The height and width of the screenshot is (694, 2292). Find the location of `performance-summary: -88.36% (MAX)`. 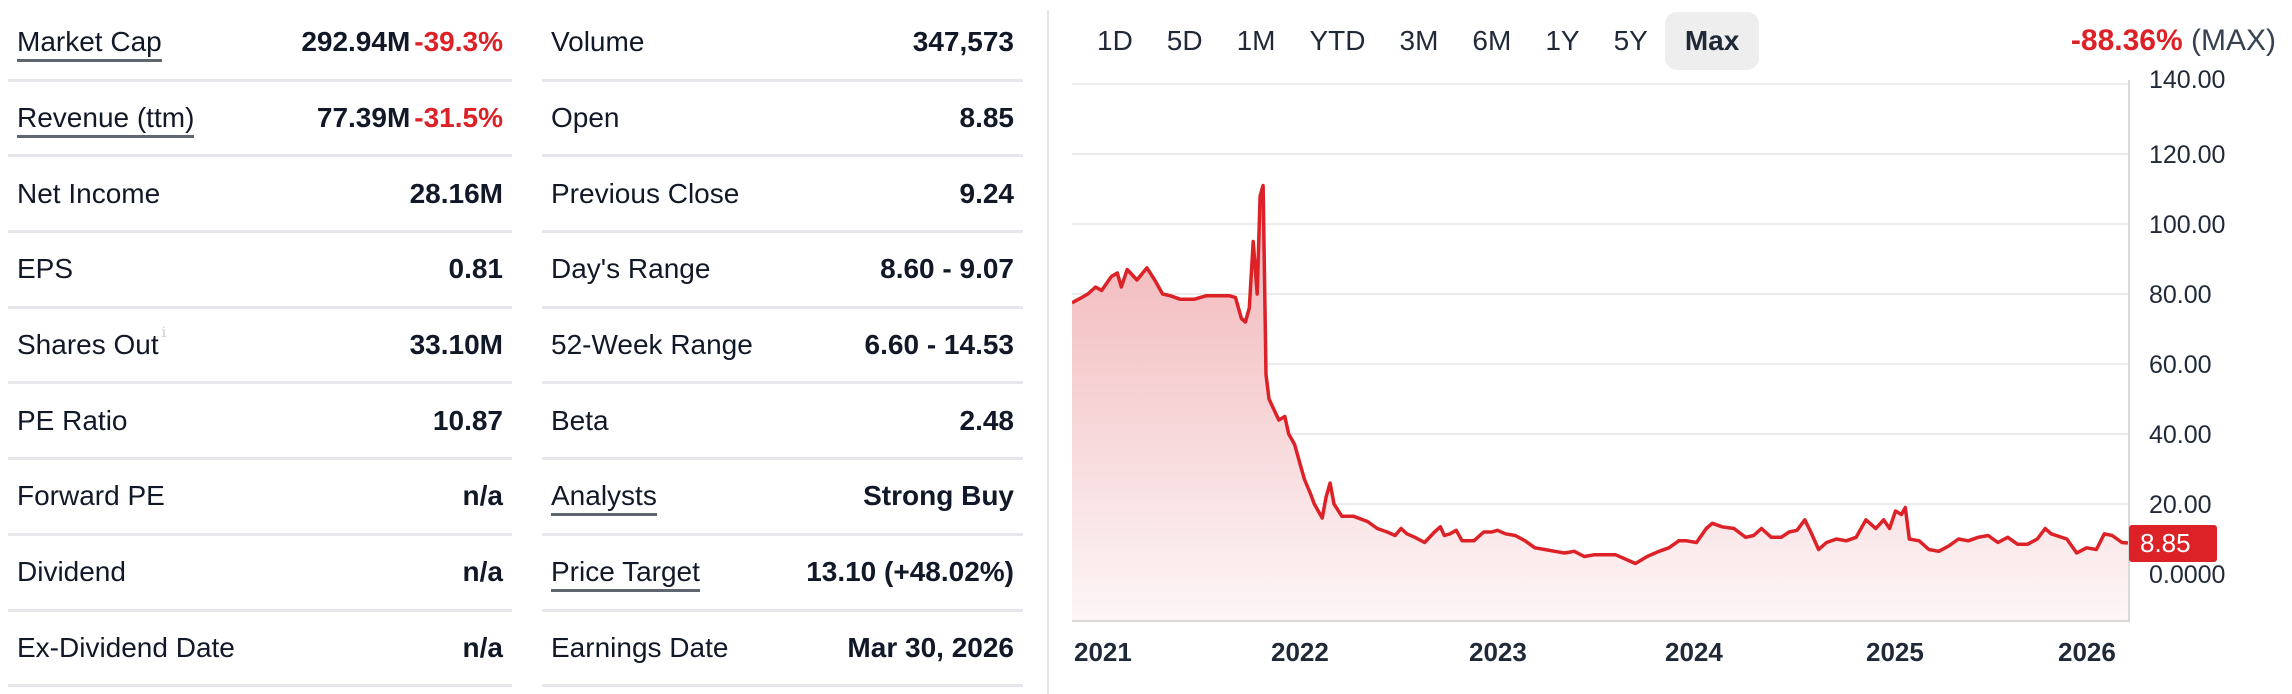

performance-summary: -88.36% (MAX) is located at coordinates (2173, 41).